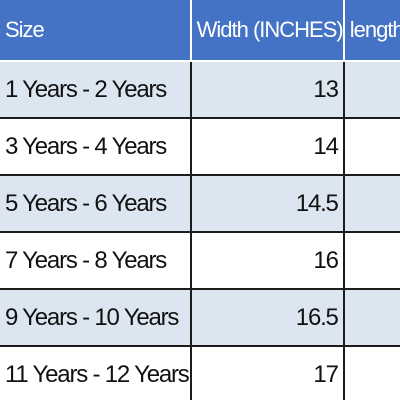 The image size is (400, 400). Describe the element at coordinates (371, 372) in the screenshot. I see `length-cell: 23` at that location.